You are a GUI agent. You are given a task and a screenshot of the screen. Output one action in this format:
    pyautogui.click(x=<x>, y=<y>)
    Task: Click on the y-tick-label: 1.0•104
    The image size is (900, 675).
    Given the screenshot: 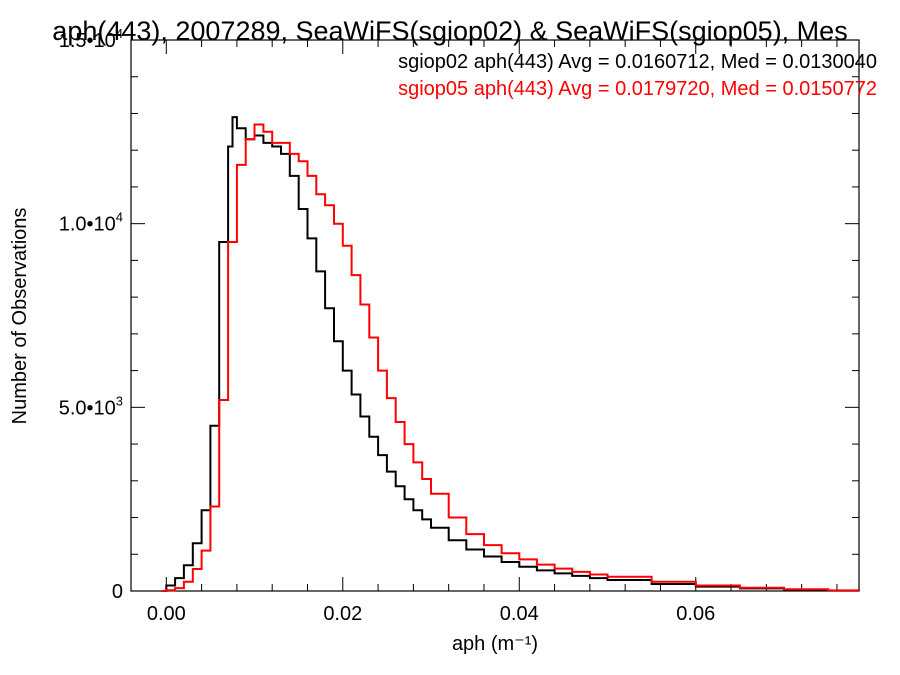 What is the action you would take?
    pyautogui.click(x=91, y=223)
    